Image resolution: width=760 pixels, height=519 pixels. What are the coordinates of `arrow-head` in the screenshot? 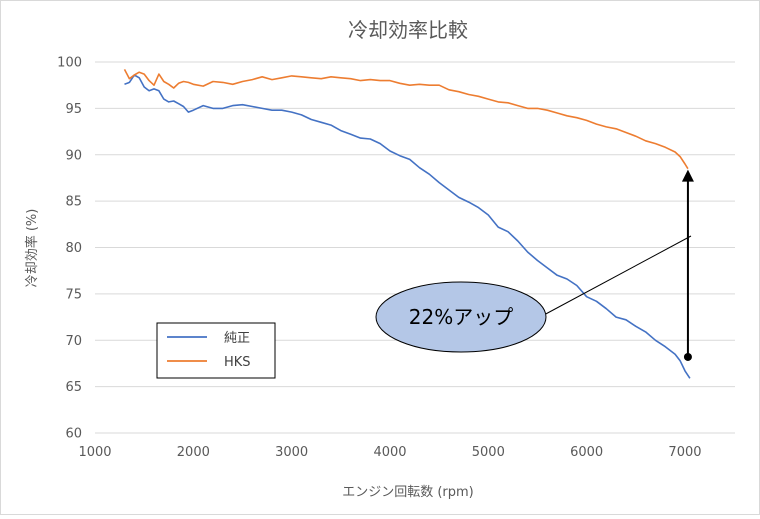 It's located at (687, 175).